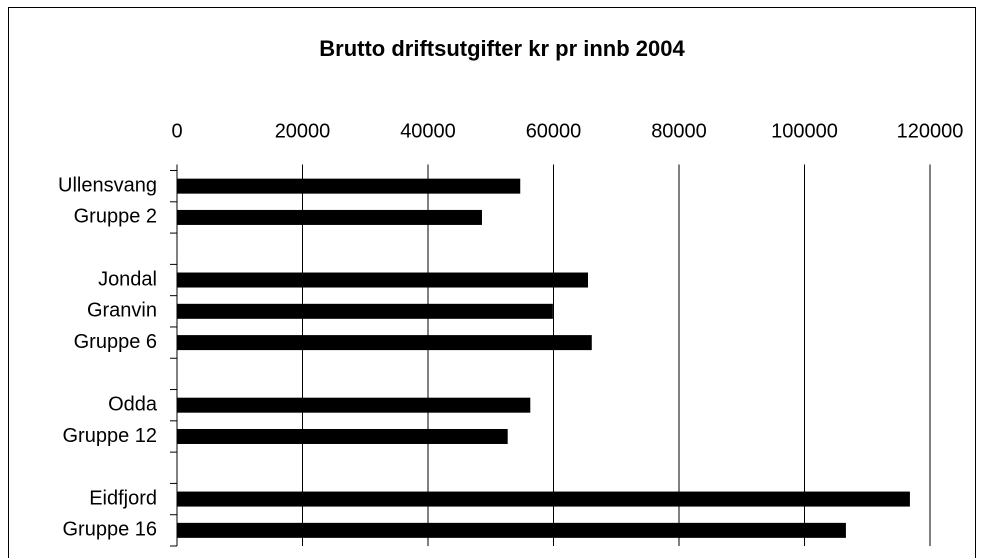 The width and height of the screenshot is (984, 558). I want to click on y-tick-label: Jondal, so click(127, 279).